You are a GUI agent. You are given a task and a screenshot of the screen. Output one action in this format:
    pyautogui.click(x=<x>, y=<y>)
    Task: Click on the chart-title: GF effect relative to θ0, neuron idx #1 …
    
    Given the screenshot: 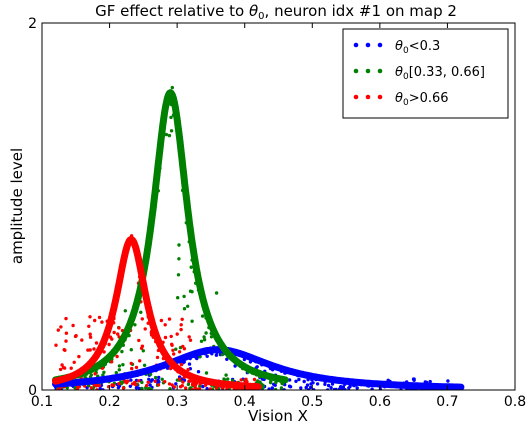 What is the action you would take?
    pyautogui.click(x=276, y=12)
    